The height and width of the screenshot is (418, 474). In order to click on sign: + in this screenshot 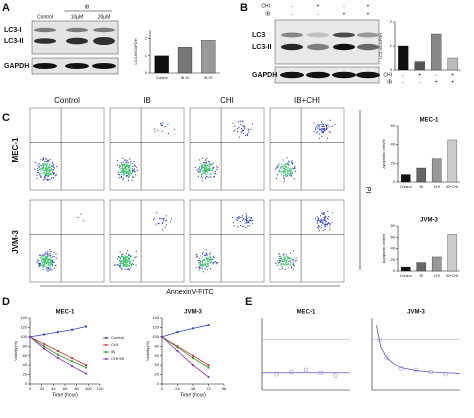, I will do `click(368, 14)`.